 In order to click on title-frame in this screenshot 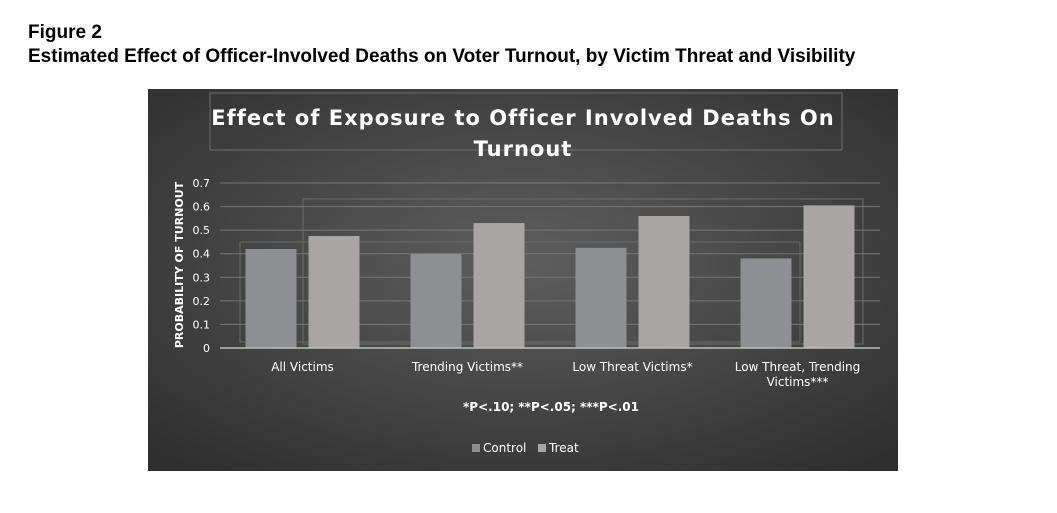, I will do `click(526, 121)`.